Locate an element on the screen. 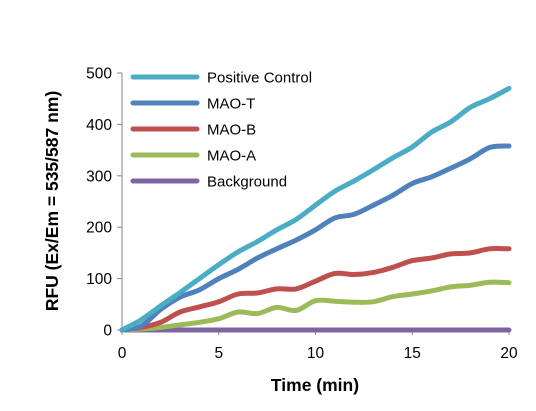  y-tick-label: 0 is located at coordinates (107, 331).